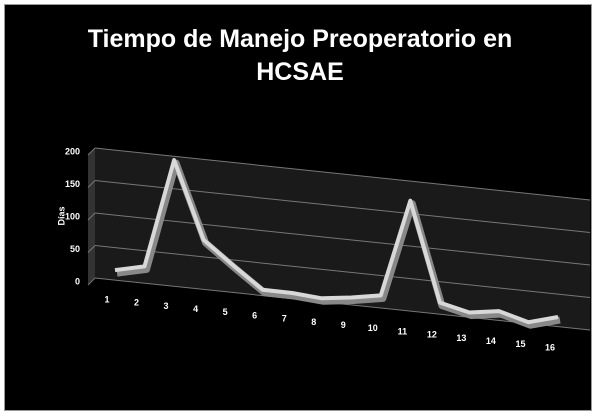 The height and width of the screenshot is (417, 598). Describe the element at coordinates (75, 249) in the screenshot. I see `y-tick-label: 50` at that location.